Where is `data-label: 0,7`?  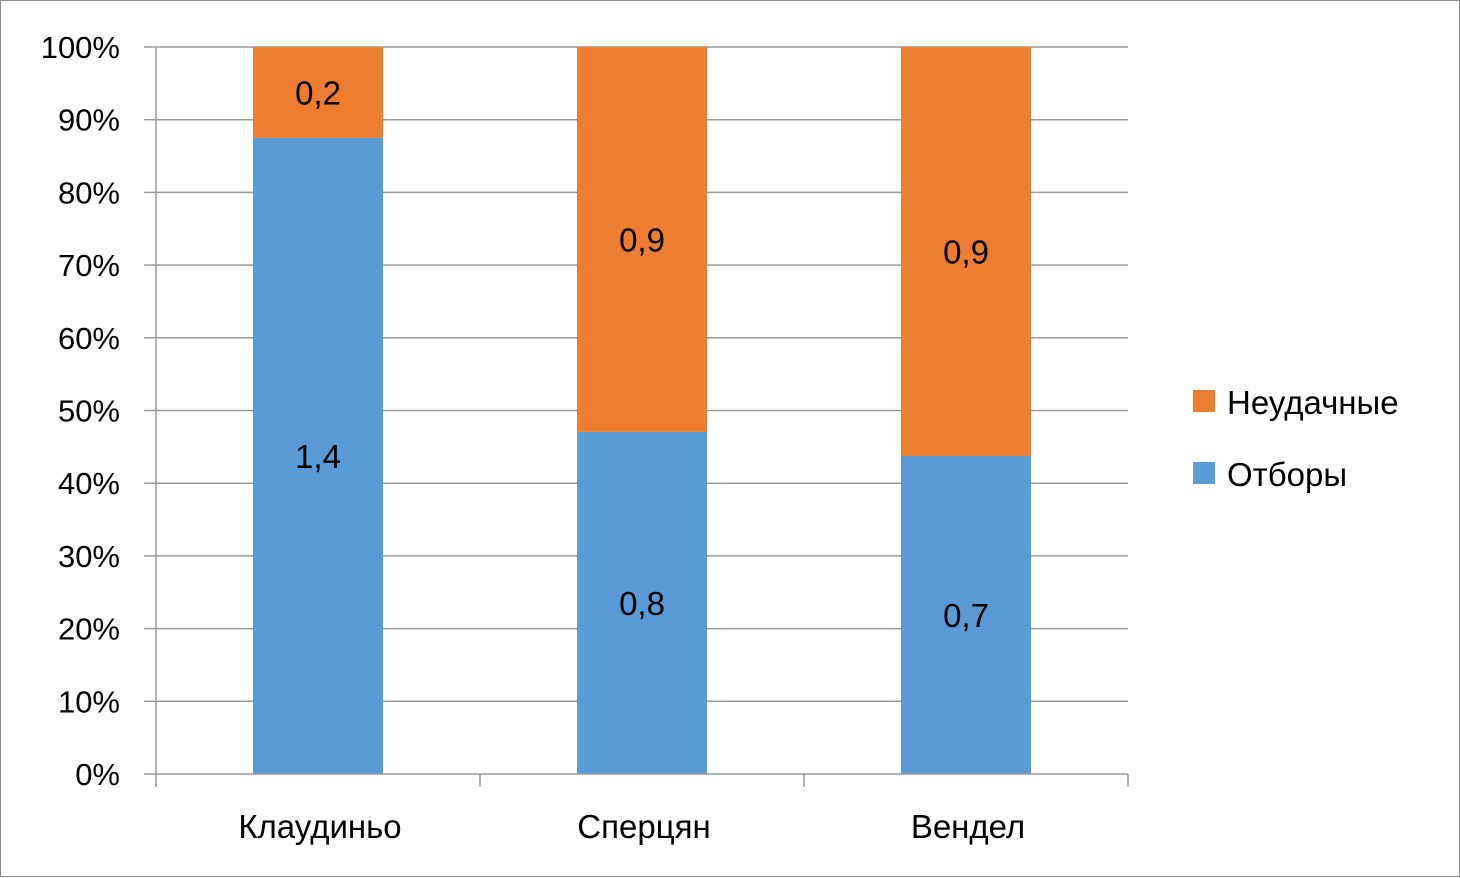 data-label: 0,7 is located at coordinates (966, 615).